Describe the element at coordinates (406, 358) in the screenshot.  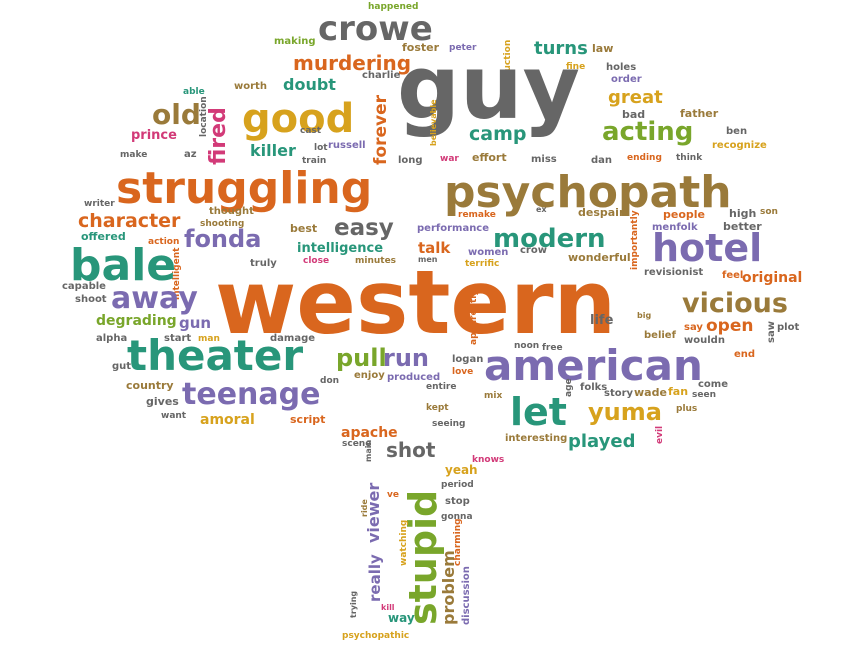
I see `word-run: run` at that location.